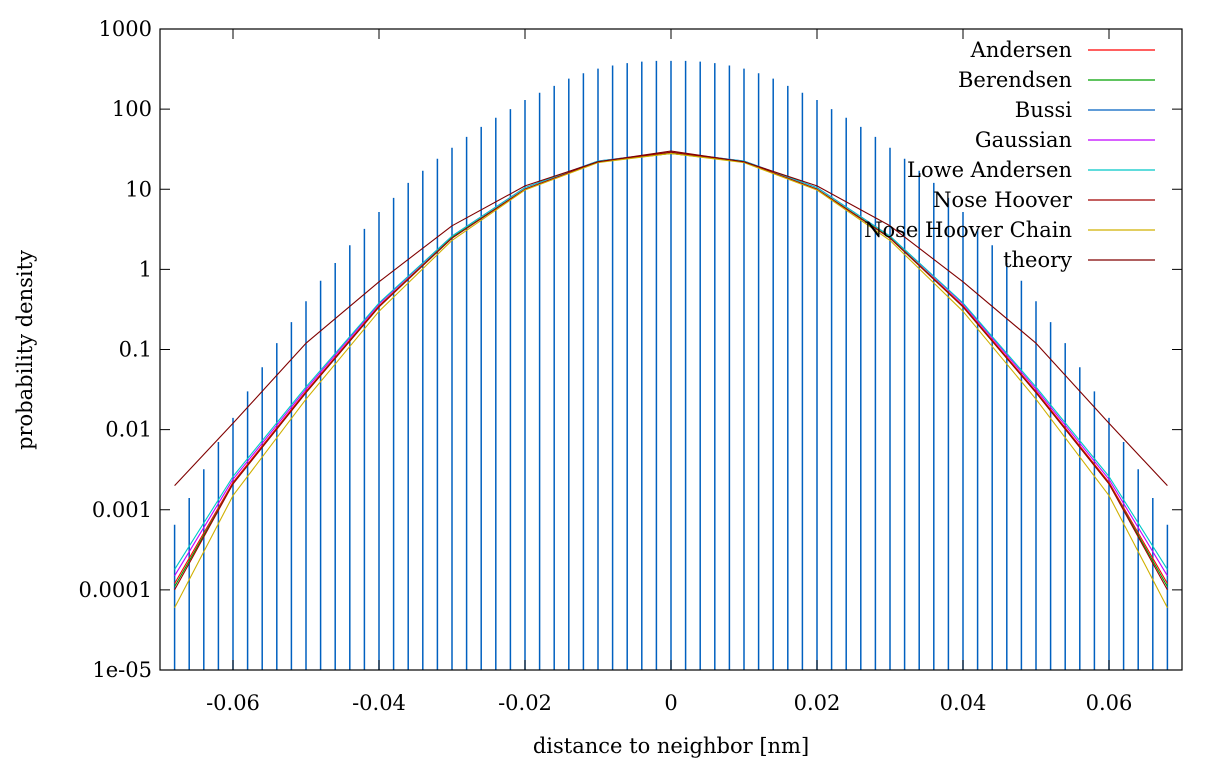  I want to click on legend-label: Nose Hoover, so click(1003, 200).